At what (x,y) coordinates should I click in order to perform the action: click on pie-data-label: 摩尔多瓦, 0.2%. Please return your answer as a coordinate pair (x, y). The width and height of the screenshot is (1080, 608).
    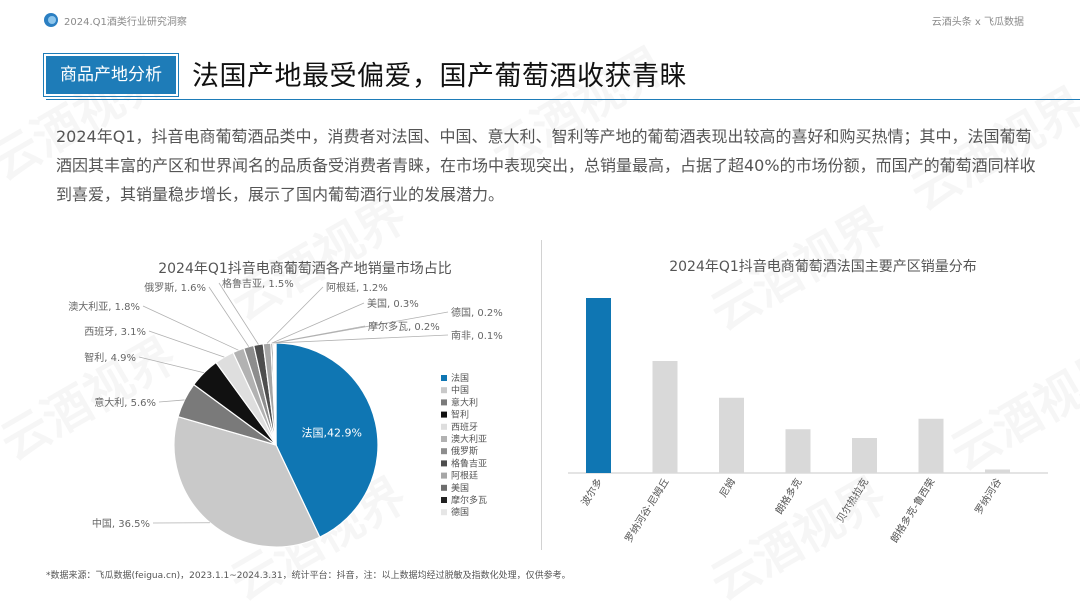
    Looking at the image, I should click on (404, 326).